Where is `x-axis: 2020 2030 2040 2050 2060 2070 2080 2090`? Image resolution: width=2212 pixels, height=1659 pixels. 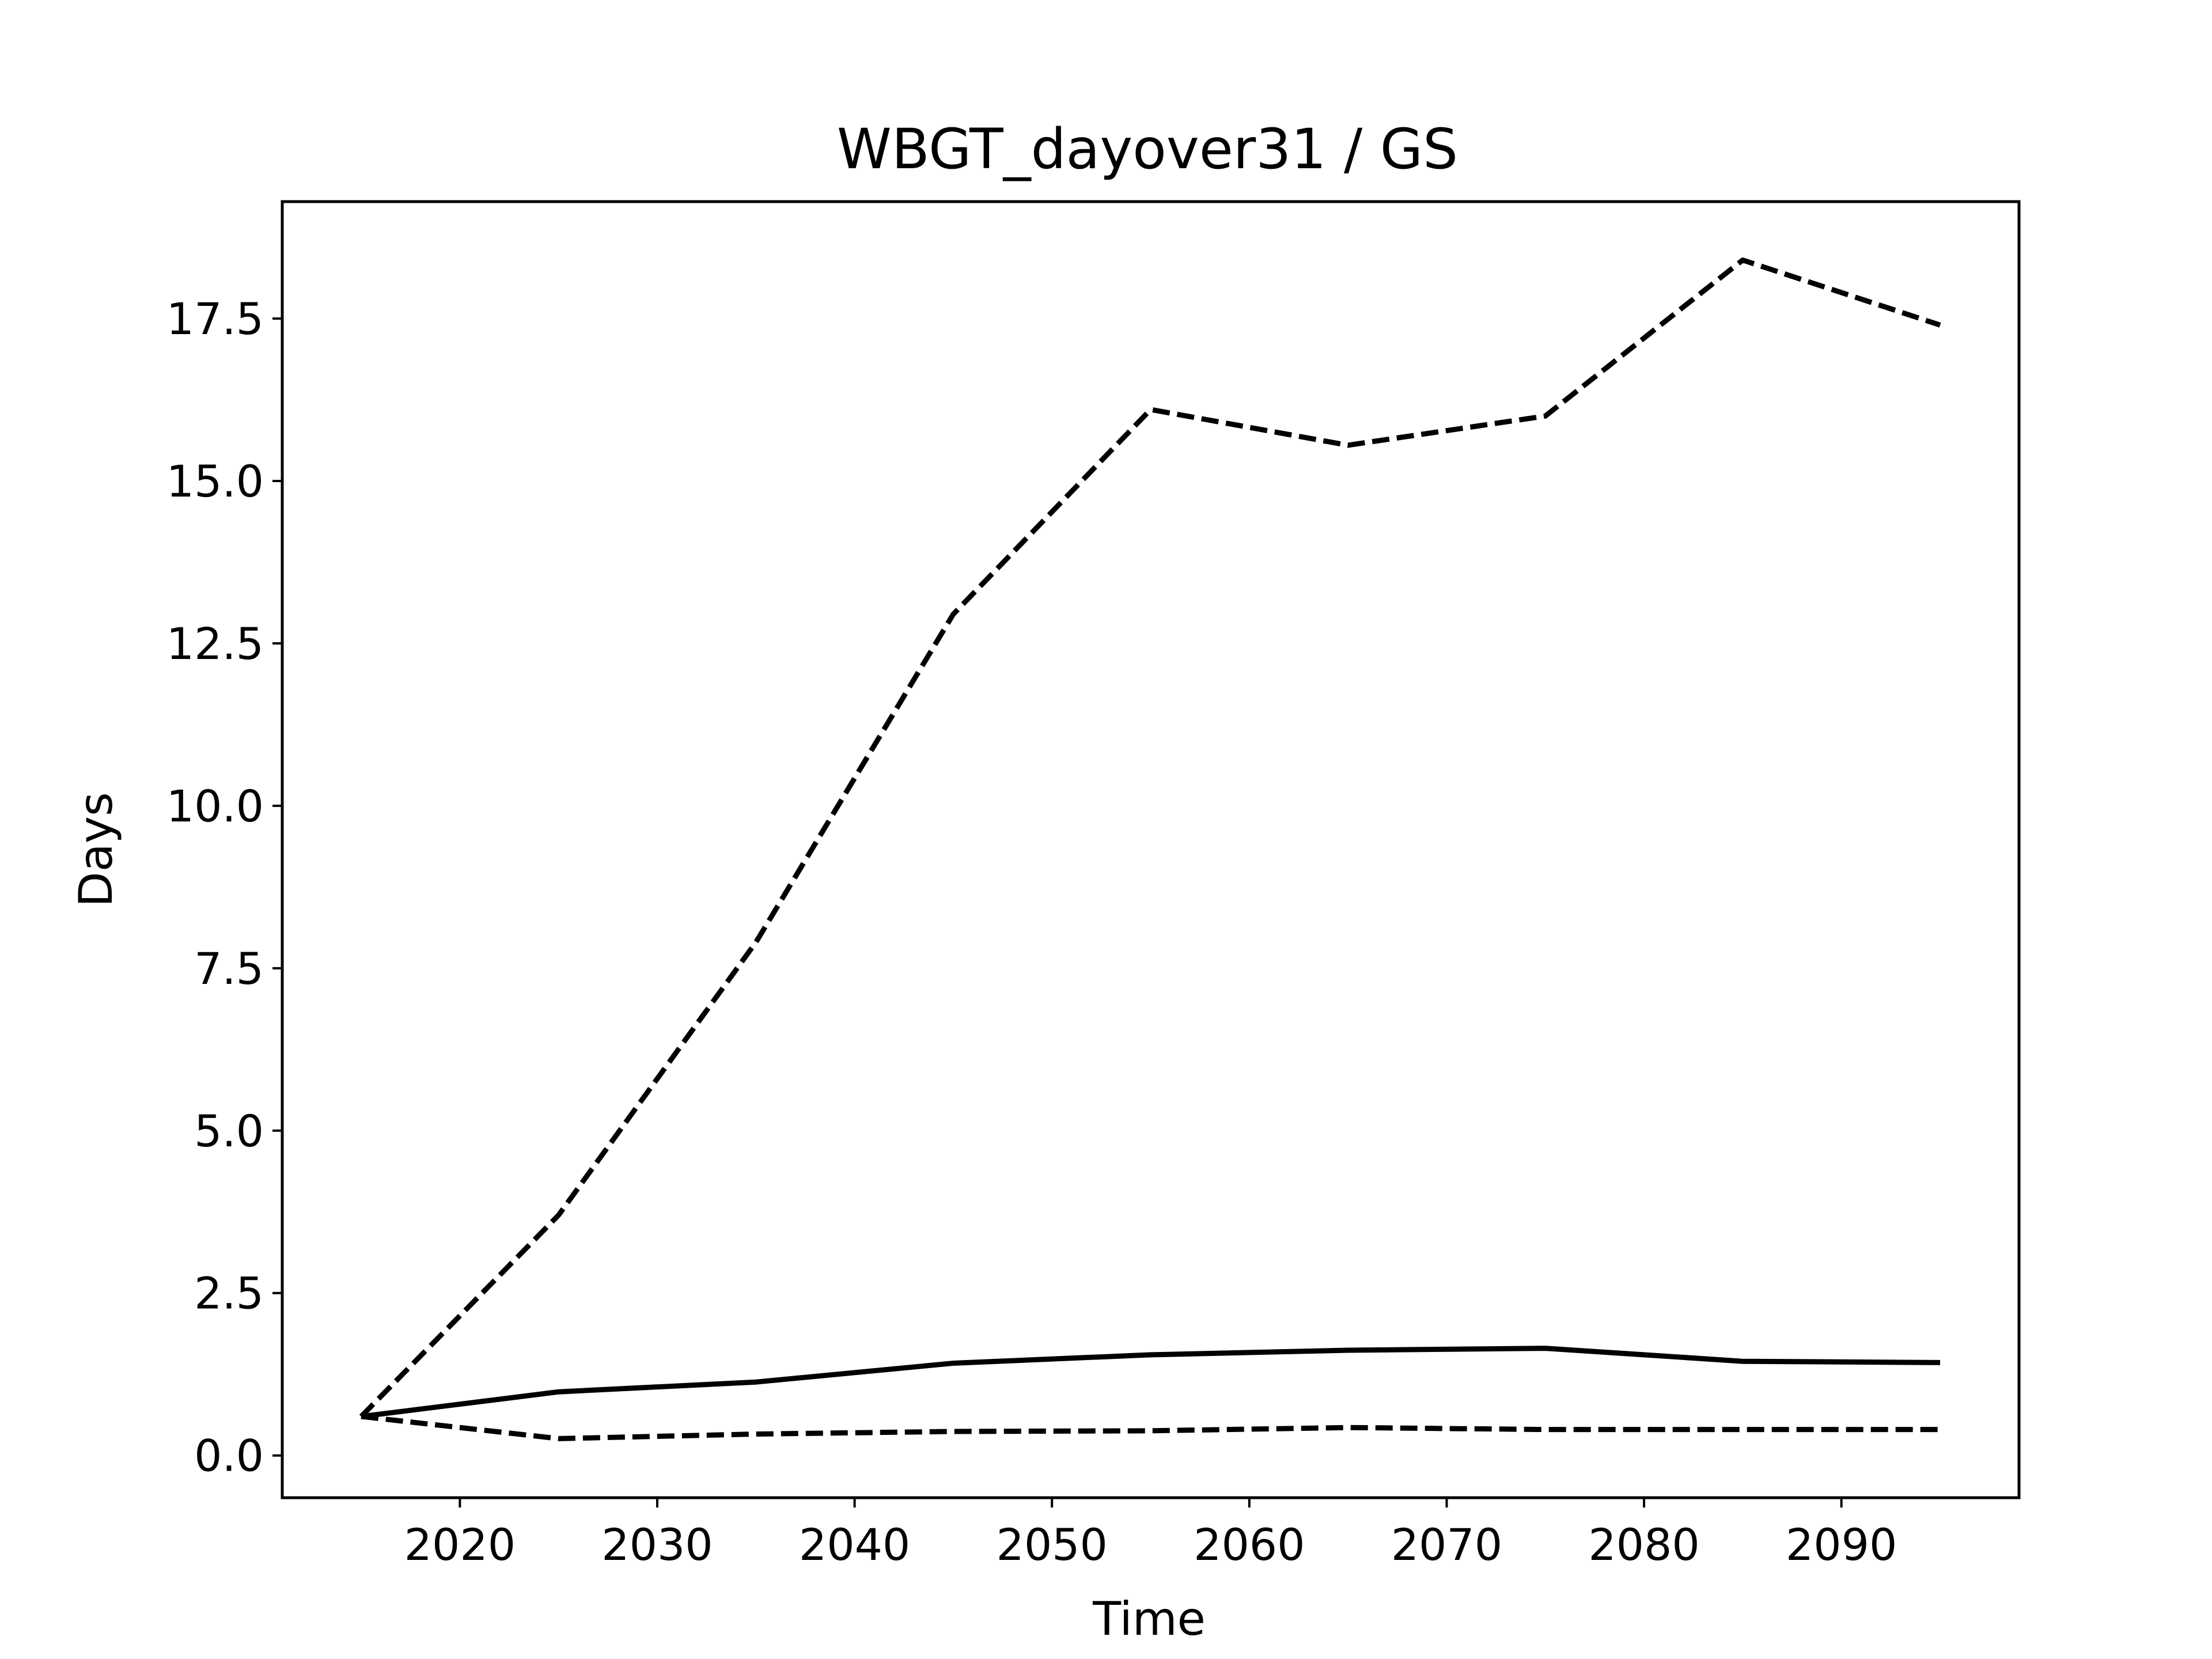 x-axis: 2020 2030 2040 2050 2060 2070 2080 2090 is located at coordinates (1150, 1534).